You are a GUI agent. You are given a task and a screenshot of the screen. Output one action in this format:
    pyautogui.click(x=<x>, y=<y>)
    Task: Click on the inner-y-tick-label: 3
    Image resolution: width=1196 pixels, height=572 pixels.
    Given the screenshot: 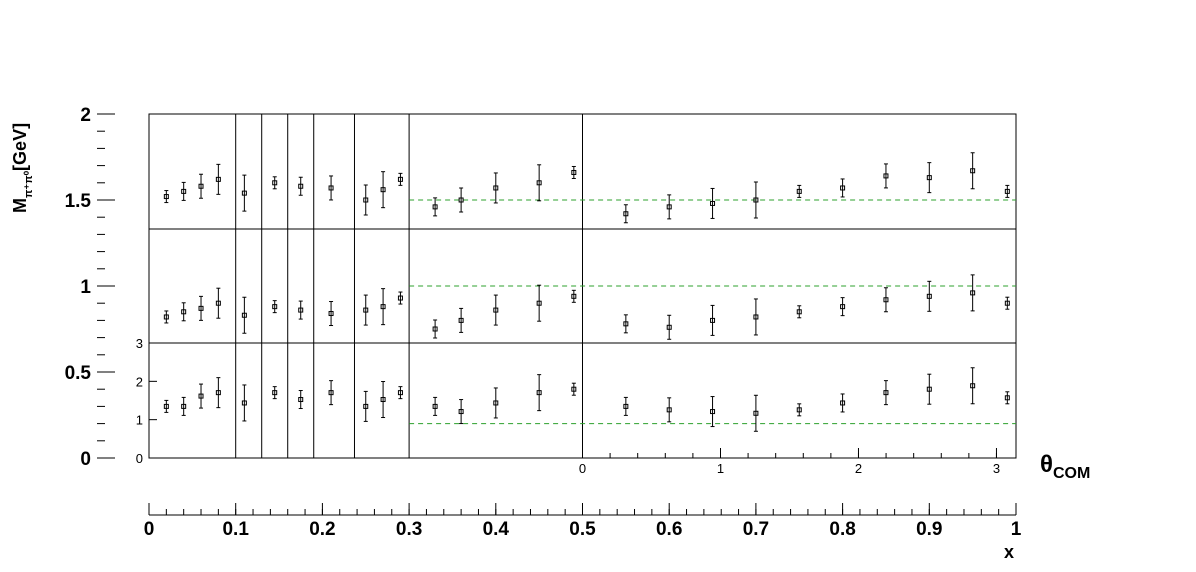 What is the action you would take?
    pyautogui.click(x=139, y=343)
    